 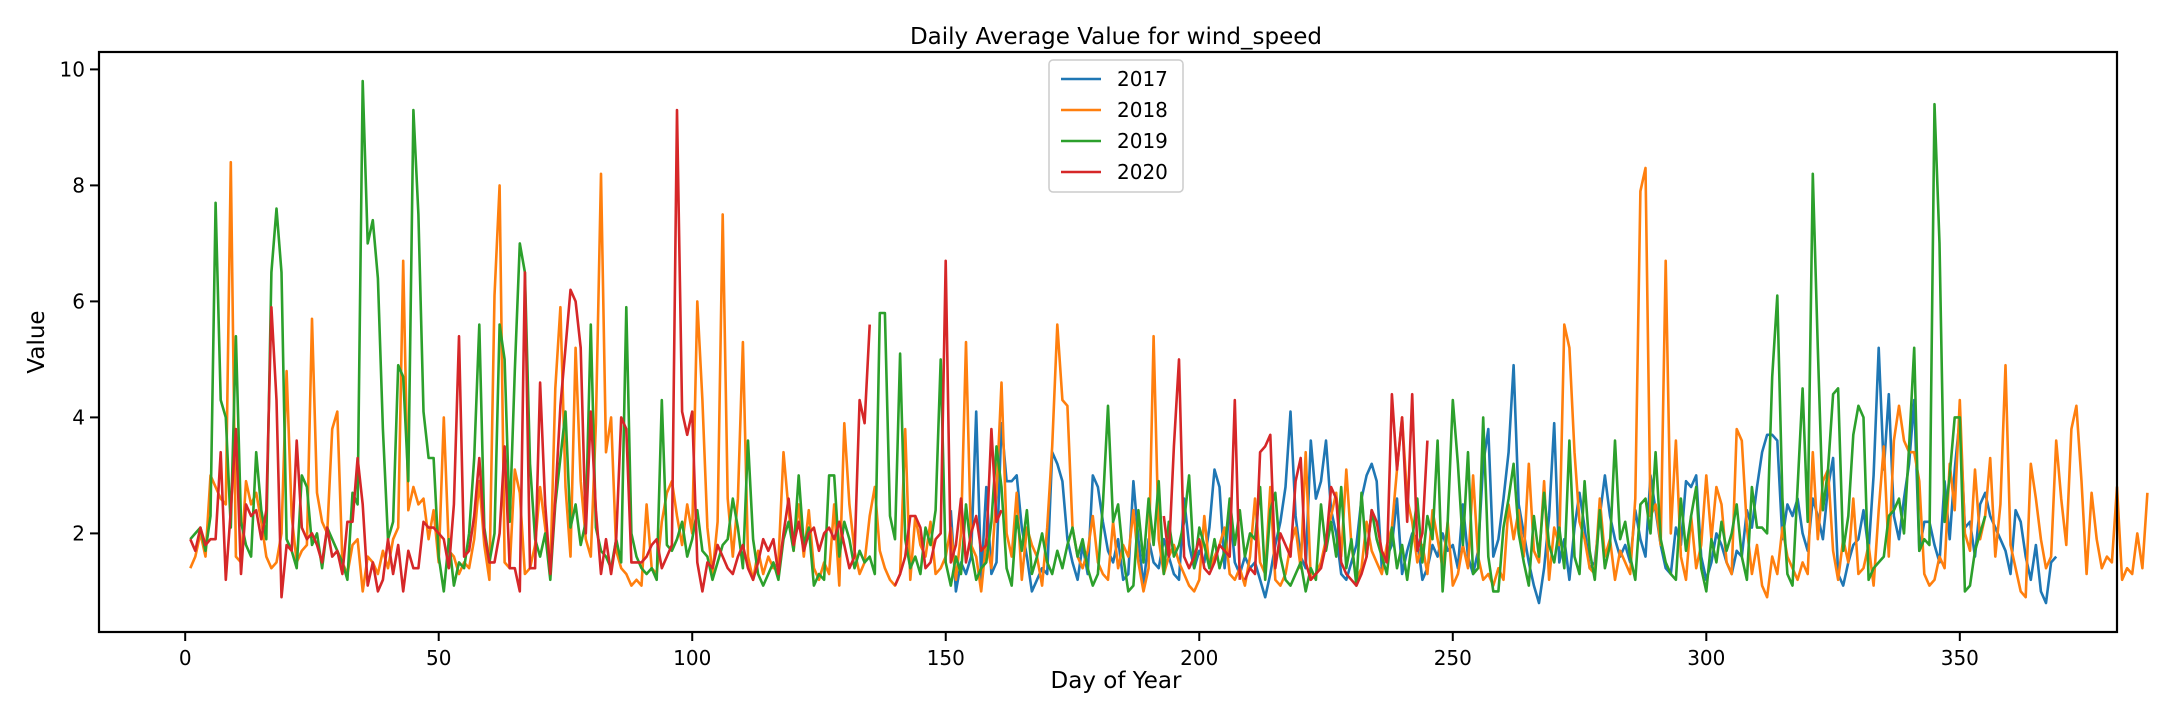 I want to click on y-tick-label: 10, so click(x=72, y=69).